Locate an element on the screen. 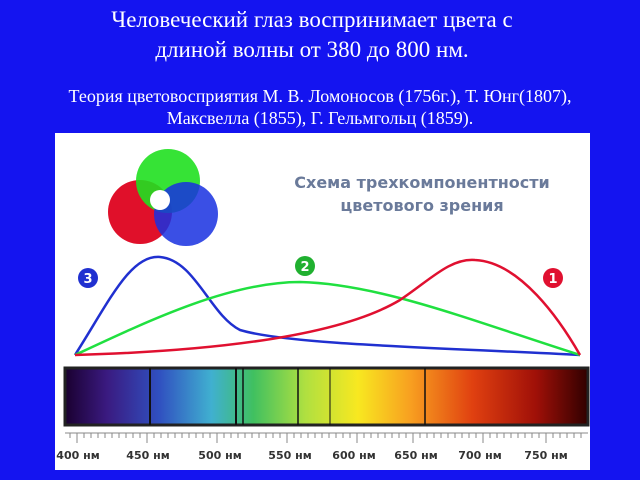 Image resolution: width=640 pixels, height=480 pixels. title-line: Человеческий глаз воспринимает цвета с is located at coordinates (311, 19).